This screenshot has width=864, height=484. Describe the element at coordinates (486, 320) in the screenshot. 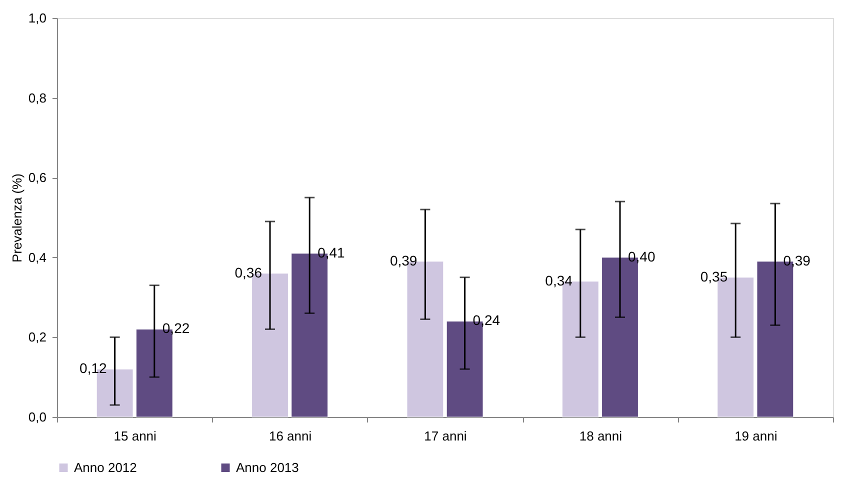

I see `data-label: 0,24` at that location.